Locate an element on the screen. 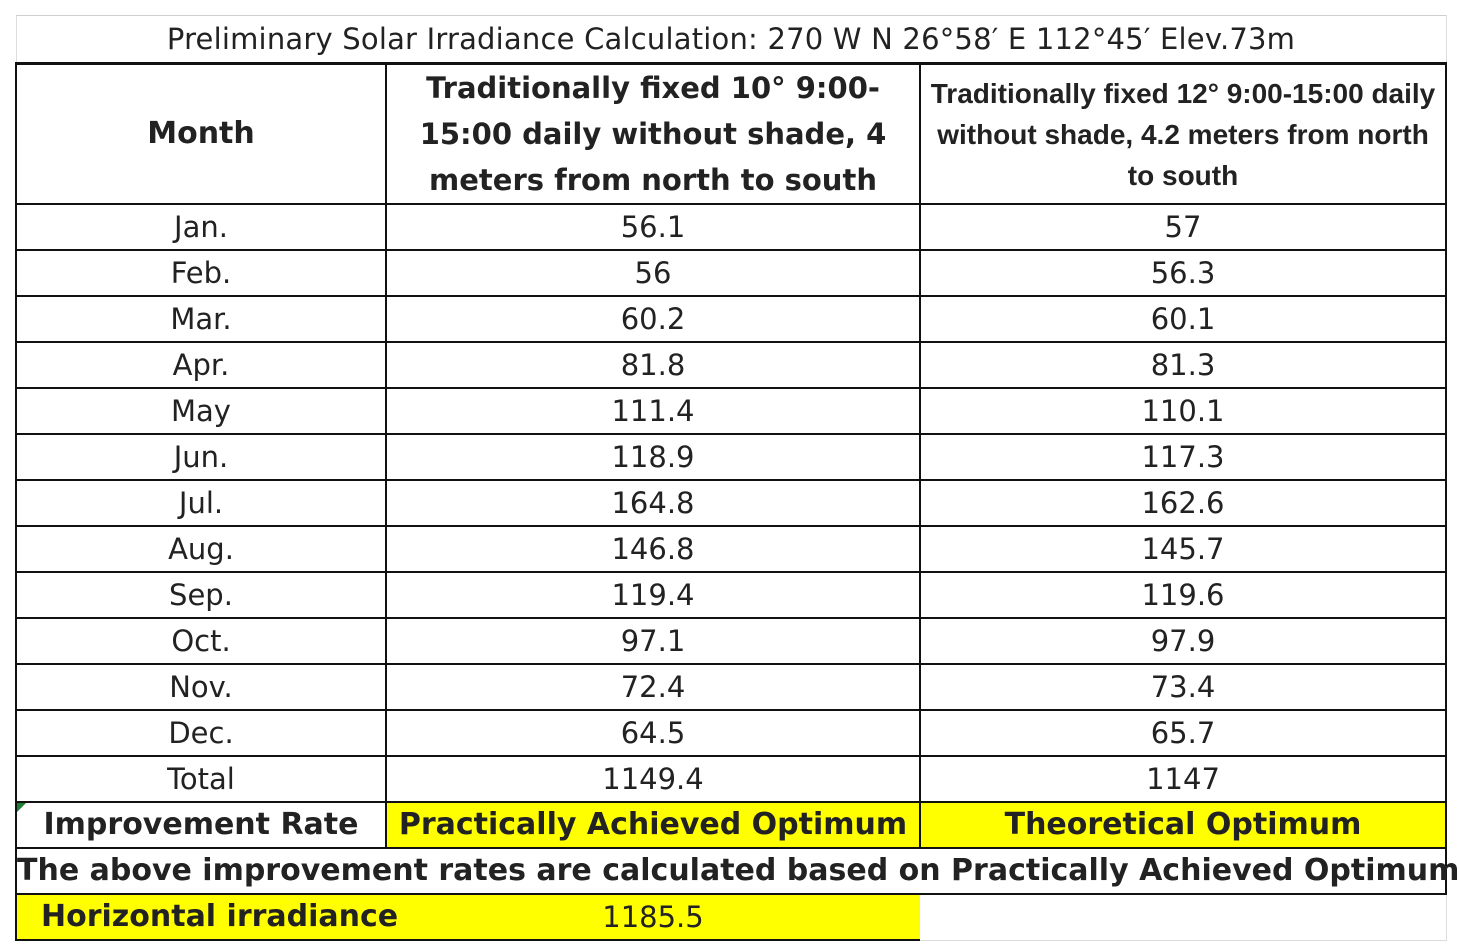 Image resolution: width=1460 pixels, height=952 pixels. fixed-12deg-value: 65.7 is located at coordinates (1183, 733).